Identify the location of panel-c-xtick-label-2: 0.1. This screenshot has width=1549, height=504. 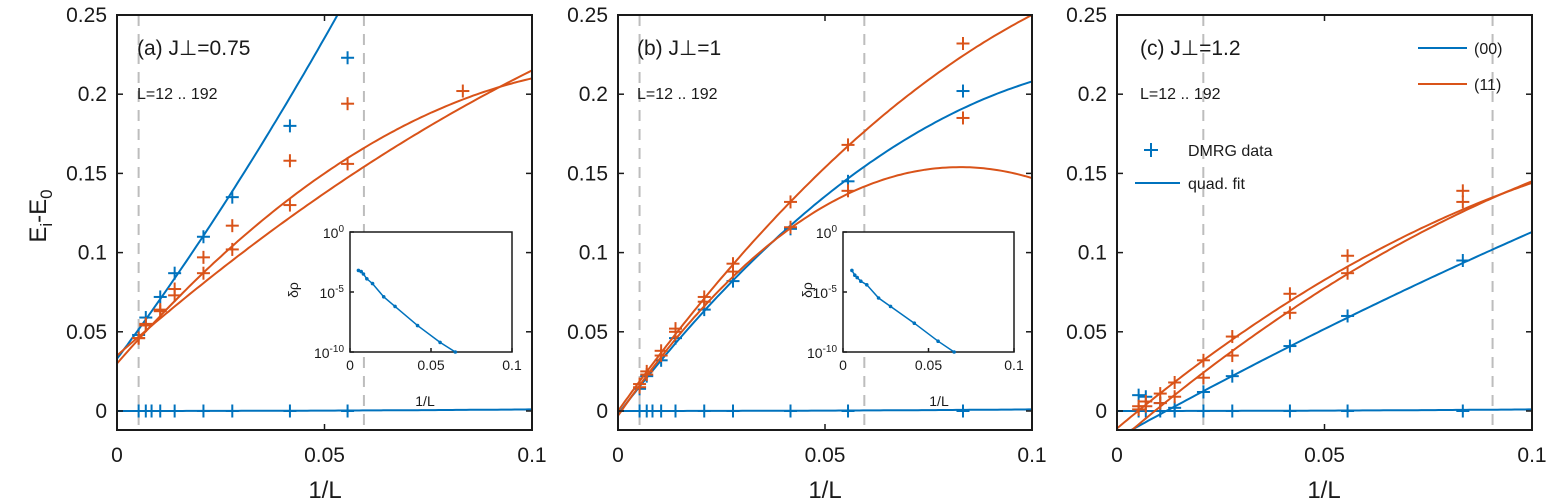
(1531, 455).